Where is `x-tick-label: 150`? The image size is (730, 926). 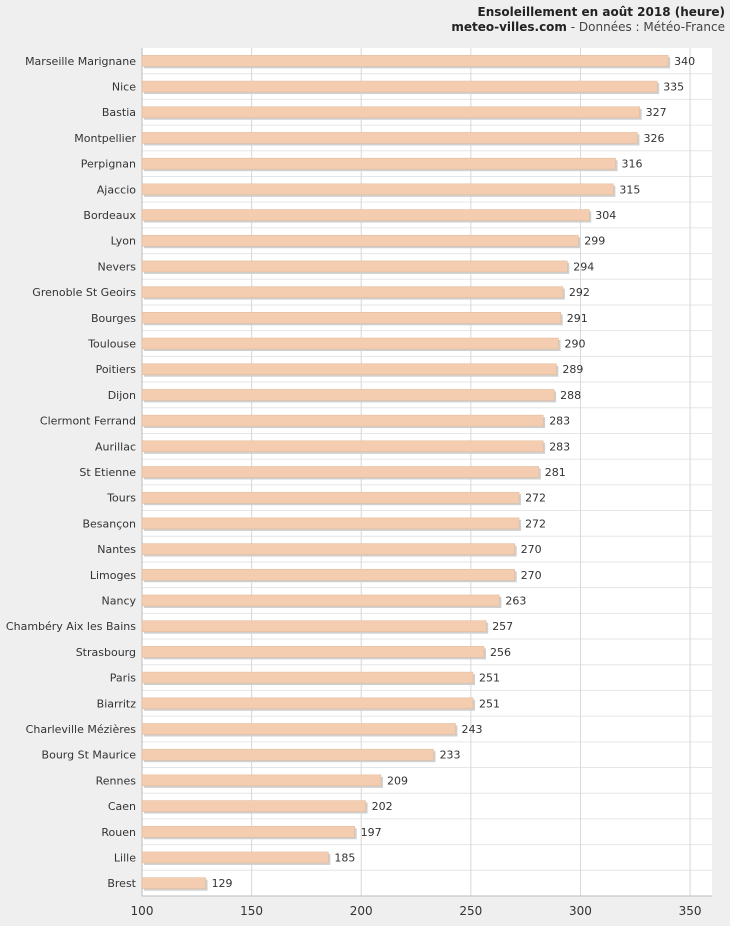 x-tick-label: 150 is located at coordinates (251, 911).